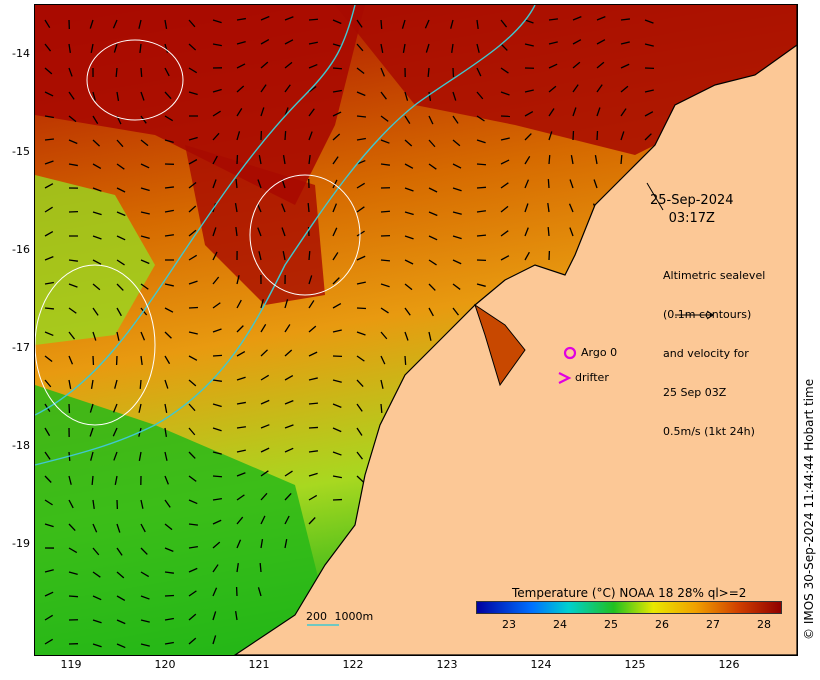 The height and width of the screenshot is (680, 820). I want to click on x-tick: 125, so click(635, 664).